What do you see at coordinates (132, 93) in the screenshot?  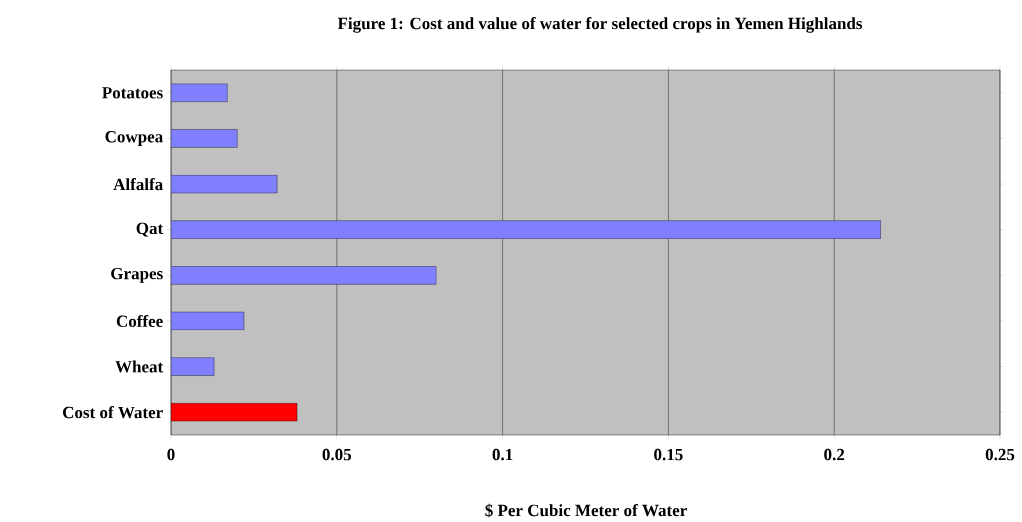 I see `y-tick-label: Potatoes` at bounding box center [132, 93].